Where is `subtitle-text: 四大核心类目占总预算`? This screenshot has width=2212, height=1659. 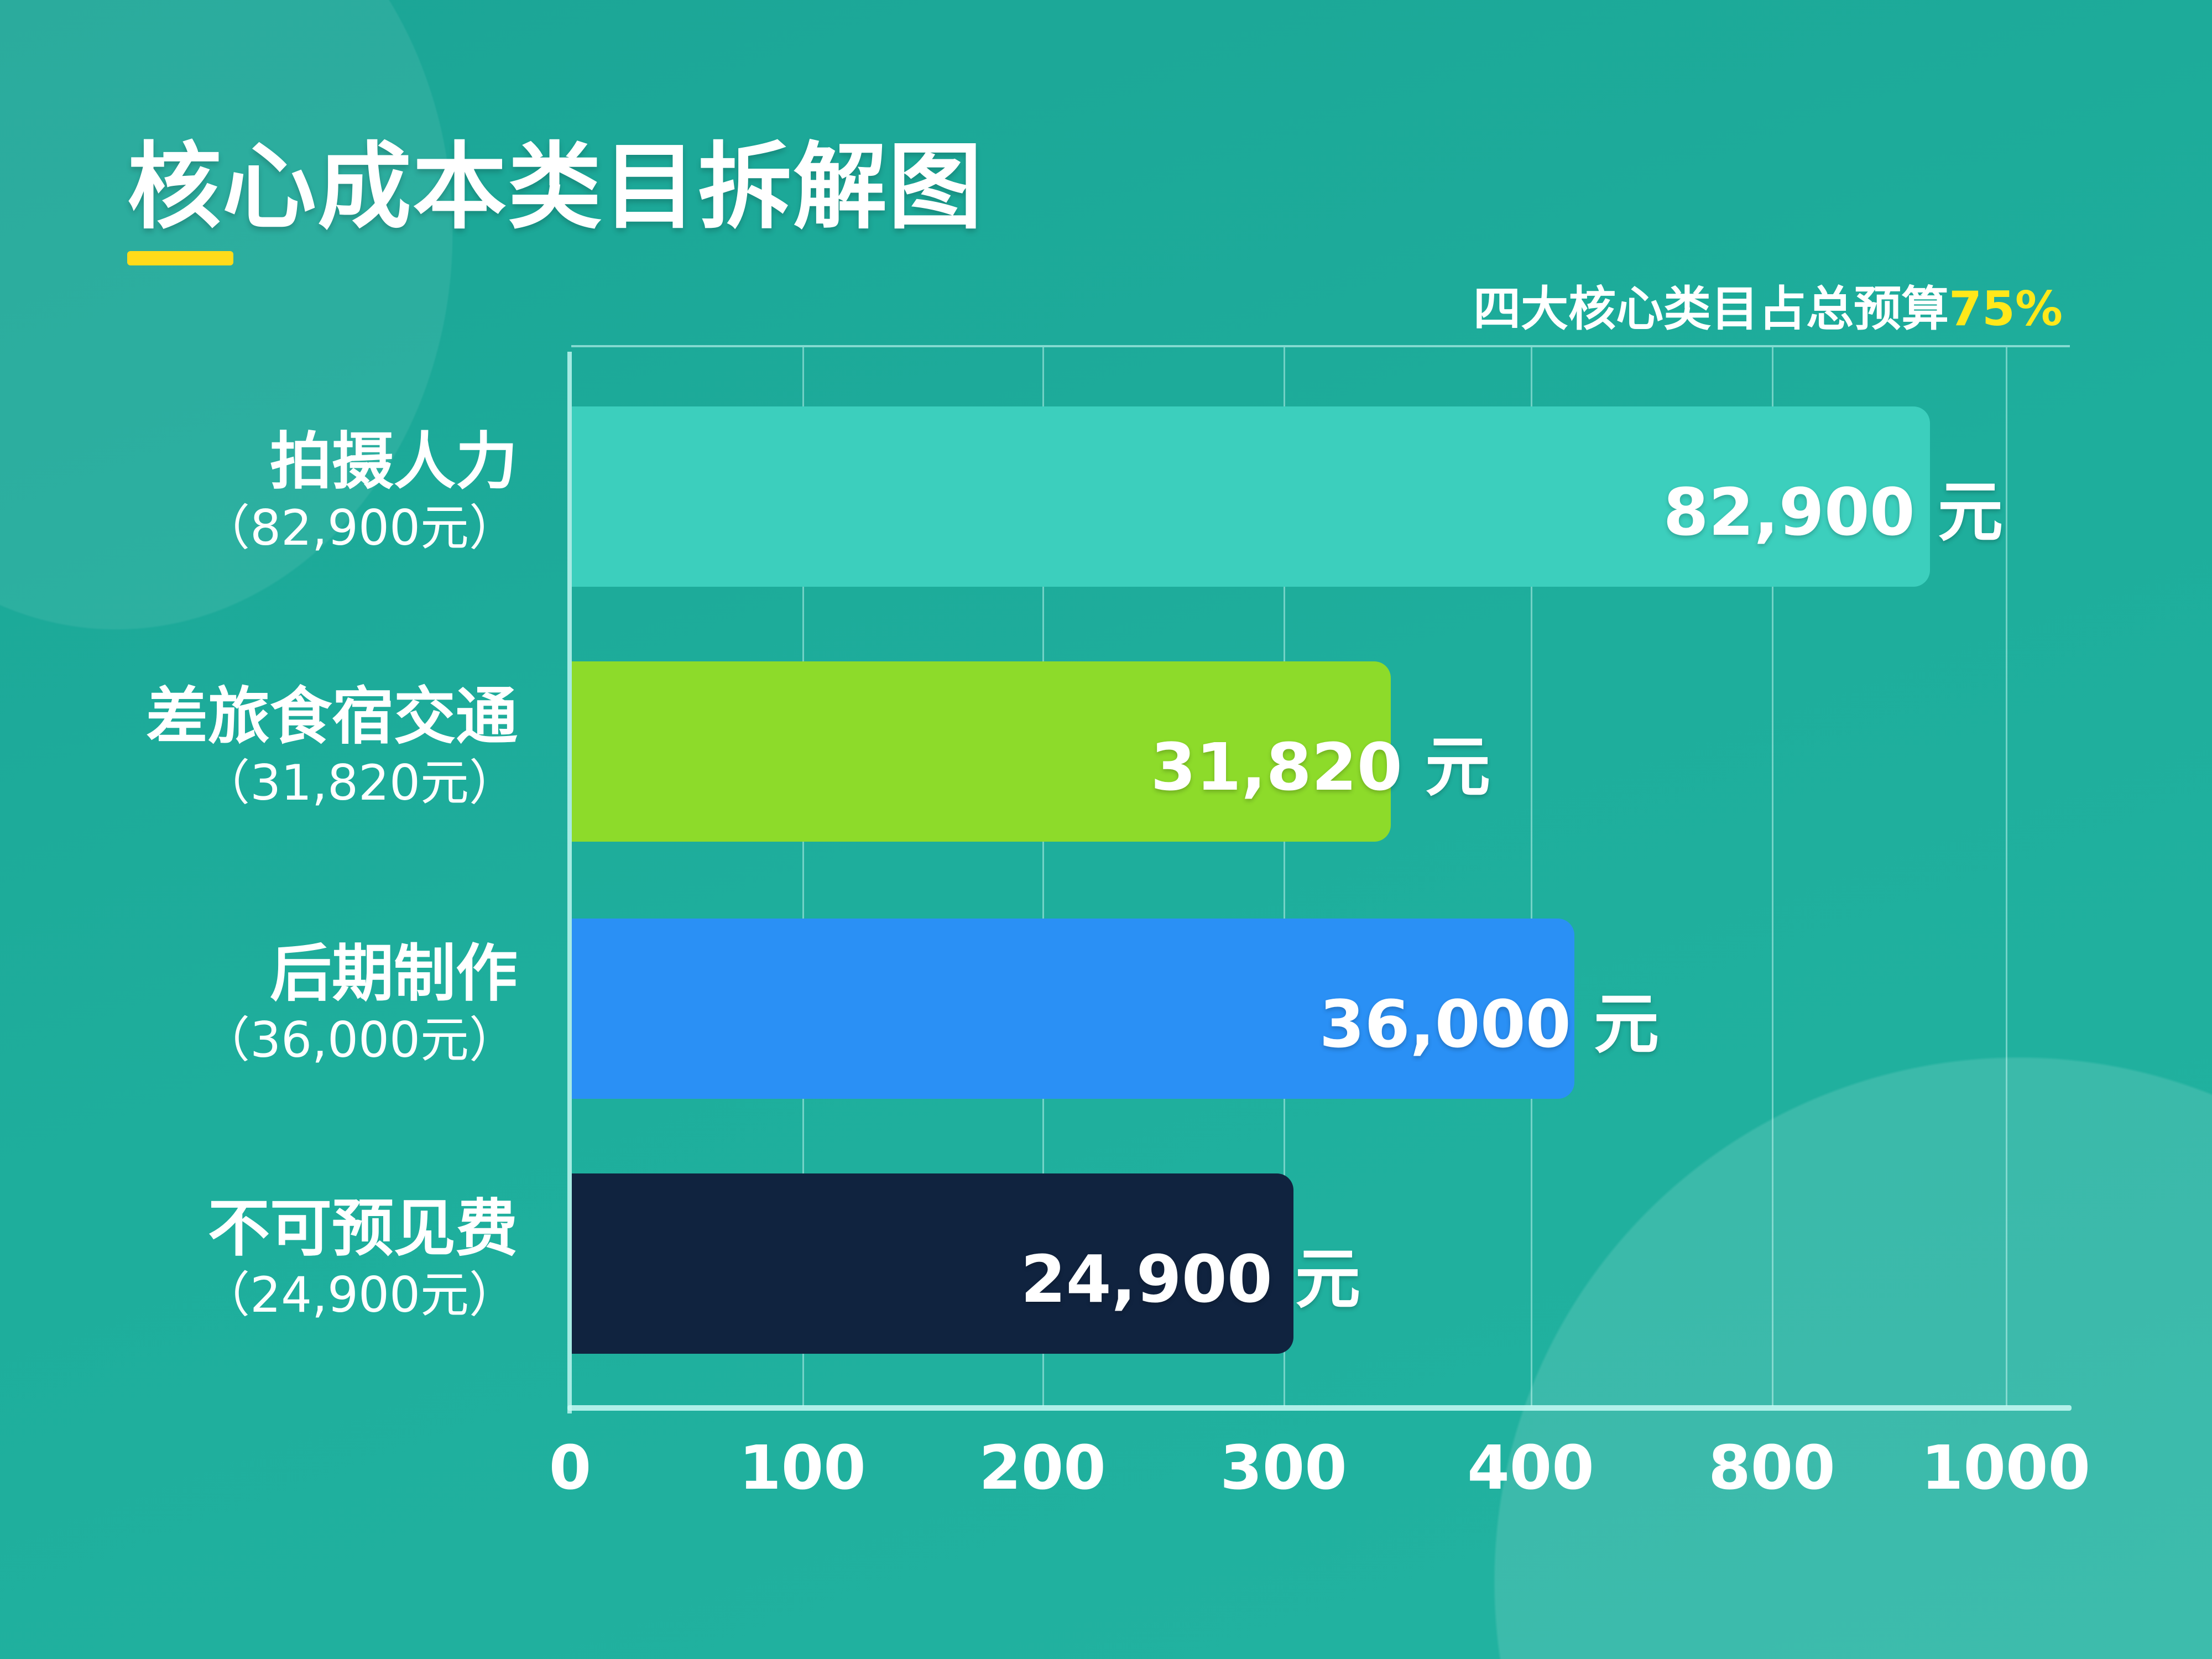
subtitle-text: 四大核心类目占总预算 is located at coordinates (1711, 309).